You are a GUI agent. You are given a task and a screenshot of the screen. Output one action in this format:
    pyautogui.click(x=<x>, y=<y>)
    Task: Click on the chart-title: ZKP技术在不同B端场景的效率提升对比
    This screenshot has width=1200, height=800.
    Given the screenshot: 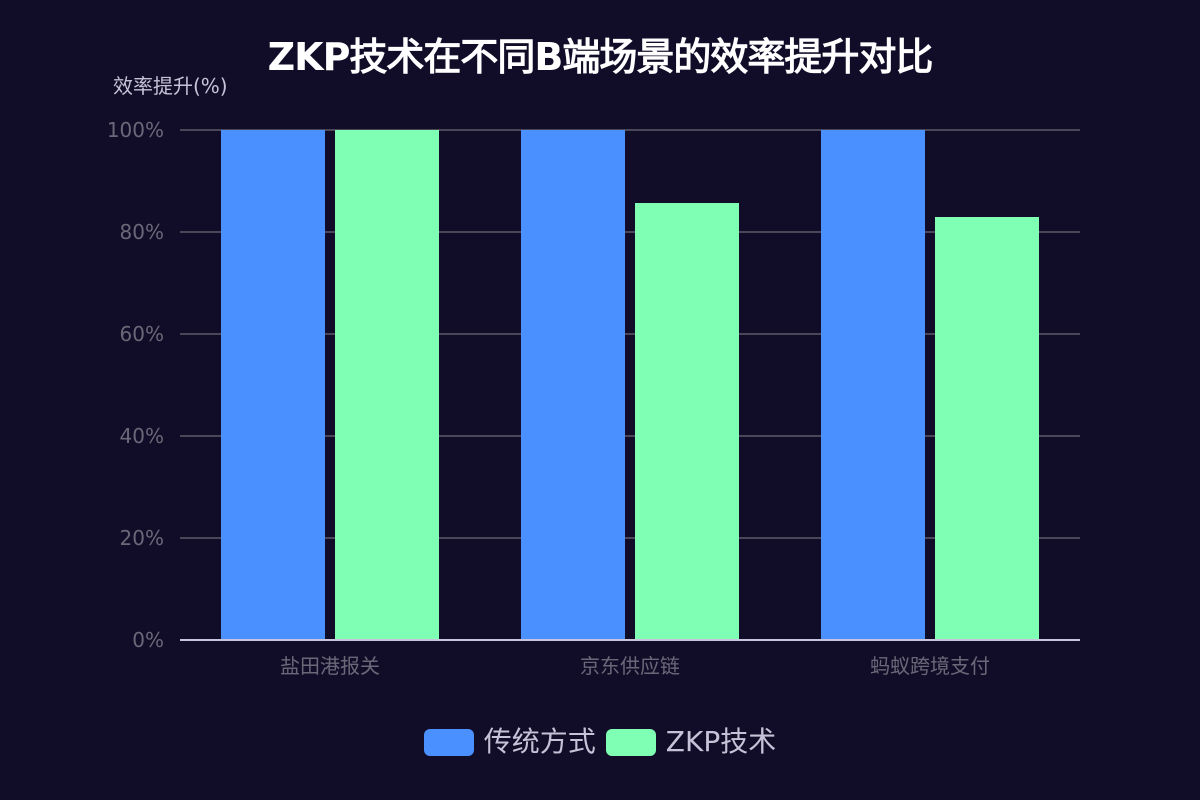 What is the action you would take?
    pyautogui.click(x=600, y=57)
    